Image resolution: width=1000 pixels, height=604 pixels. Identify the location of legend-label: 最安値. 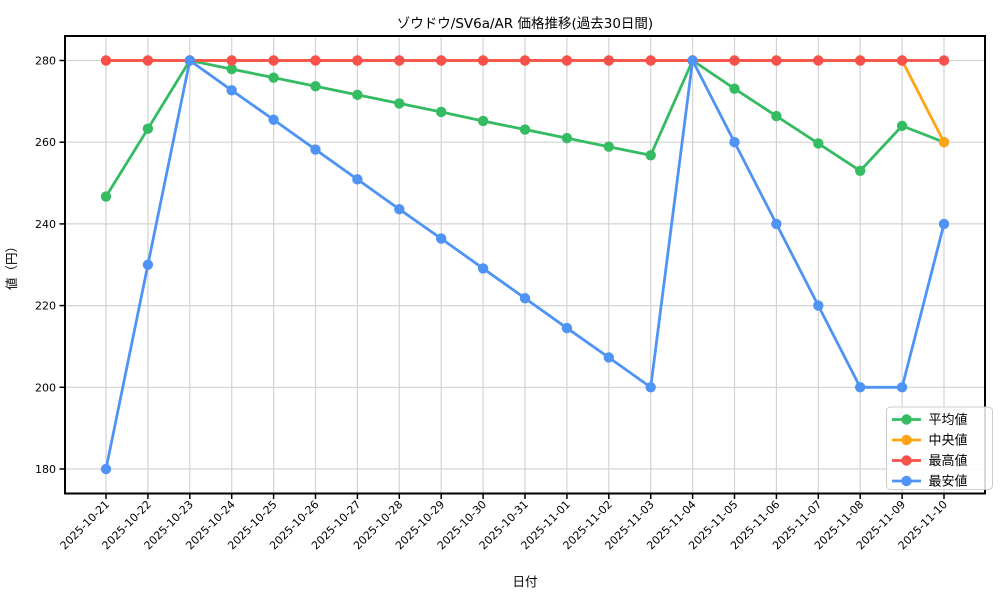
(948, 482).